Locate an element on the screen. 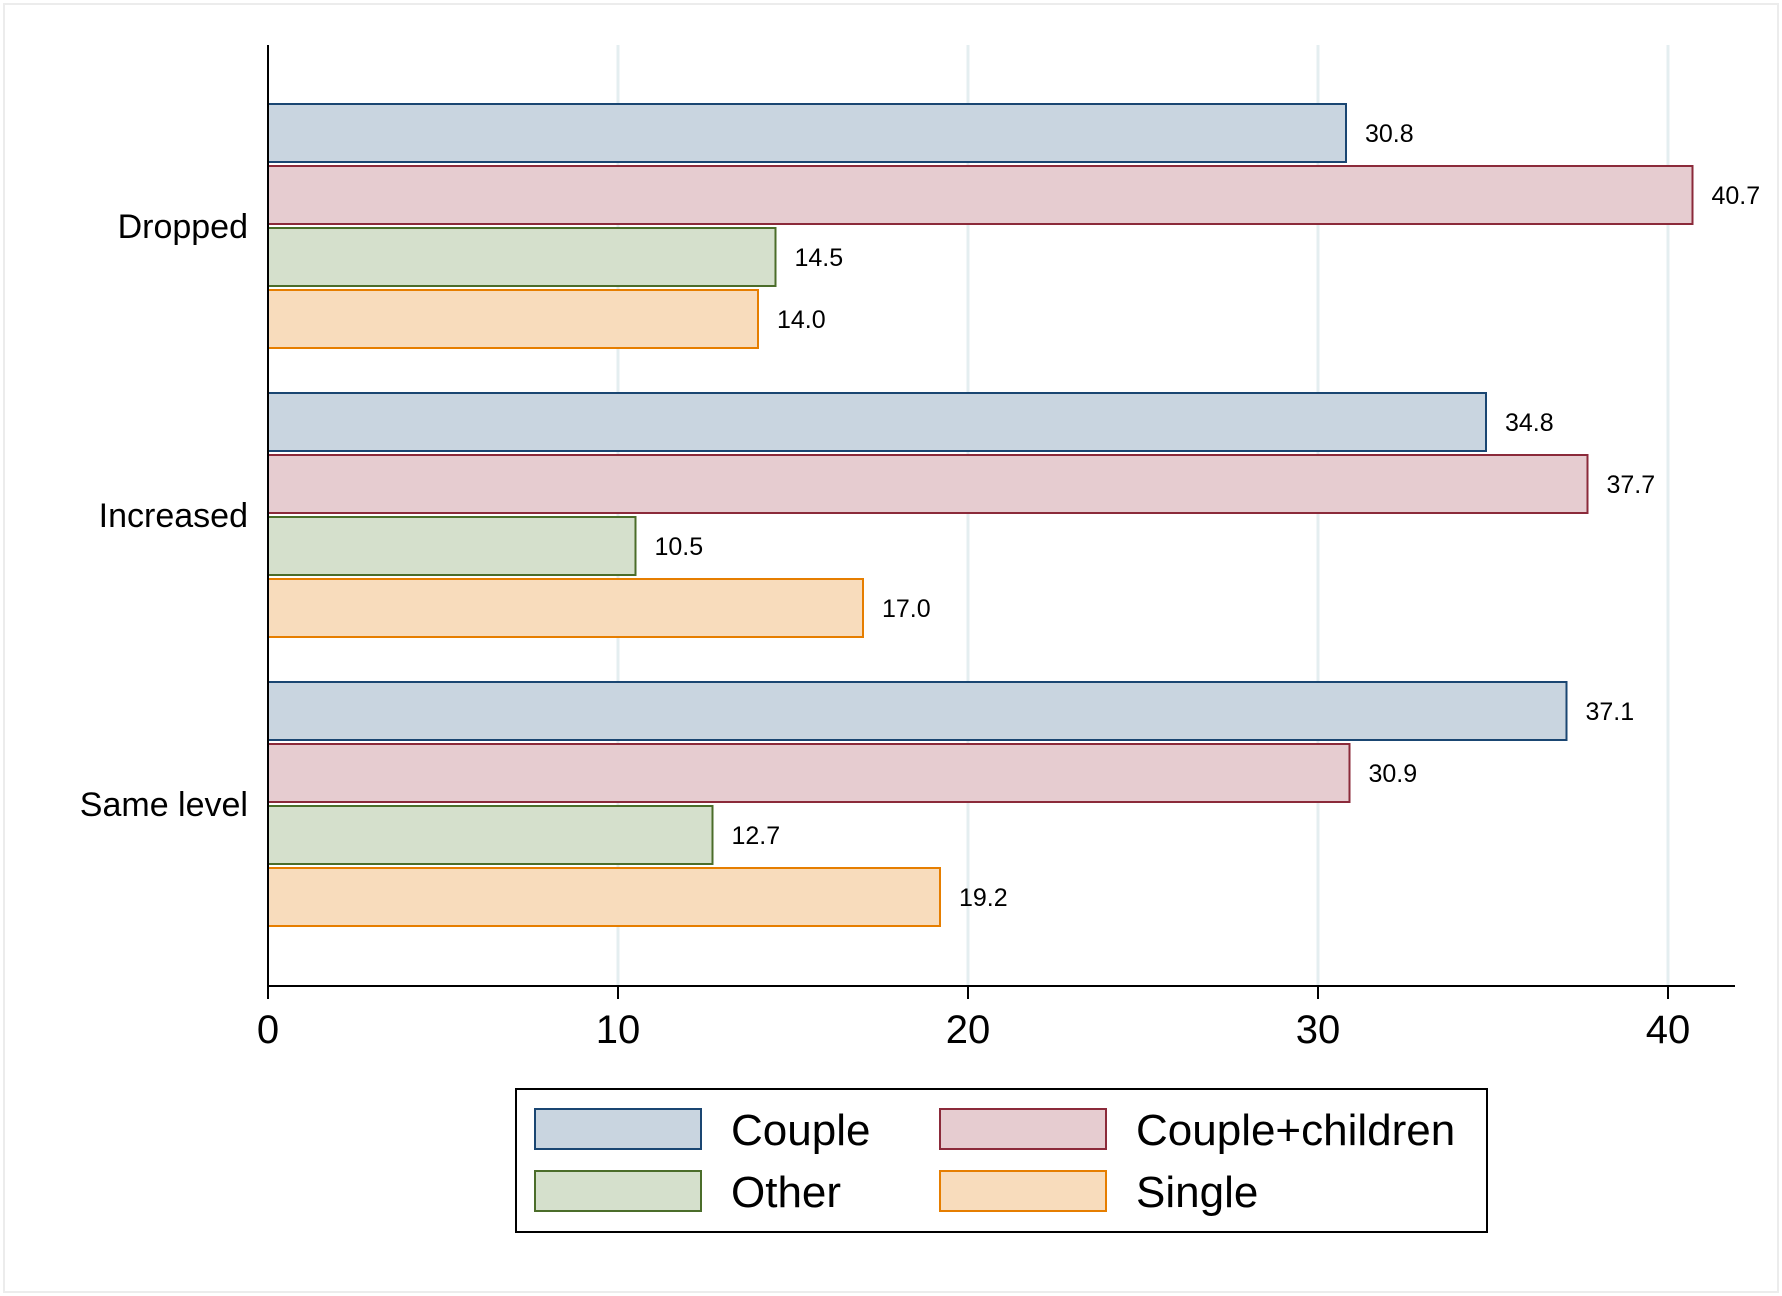  x-tick-label: 10 is located at coordinates (618, 1030).